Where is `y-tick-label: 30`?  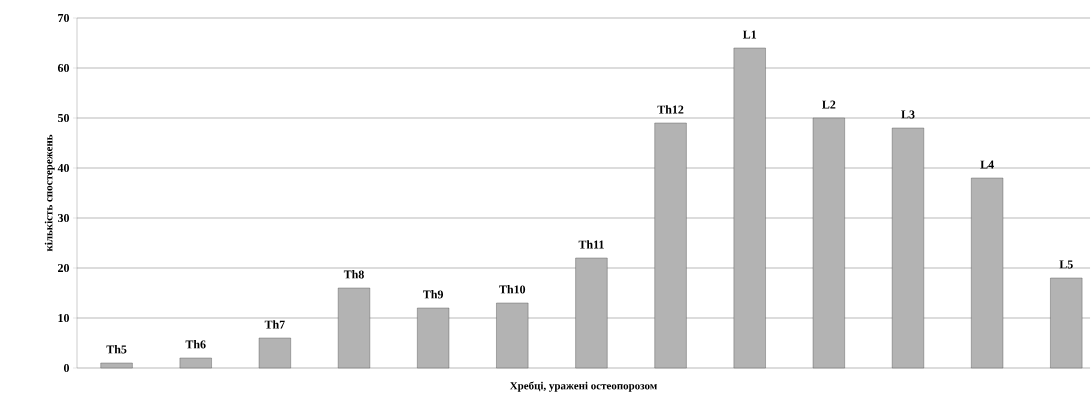 y-tick-label: 30 is located at coordinates (63, 218).